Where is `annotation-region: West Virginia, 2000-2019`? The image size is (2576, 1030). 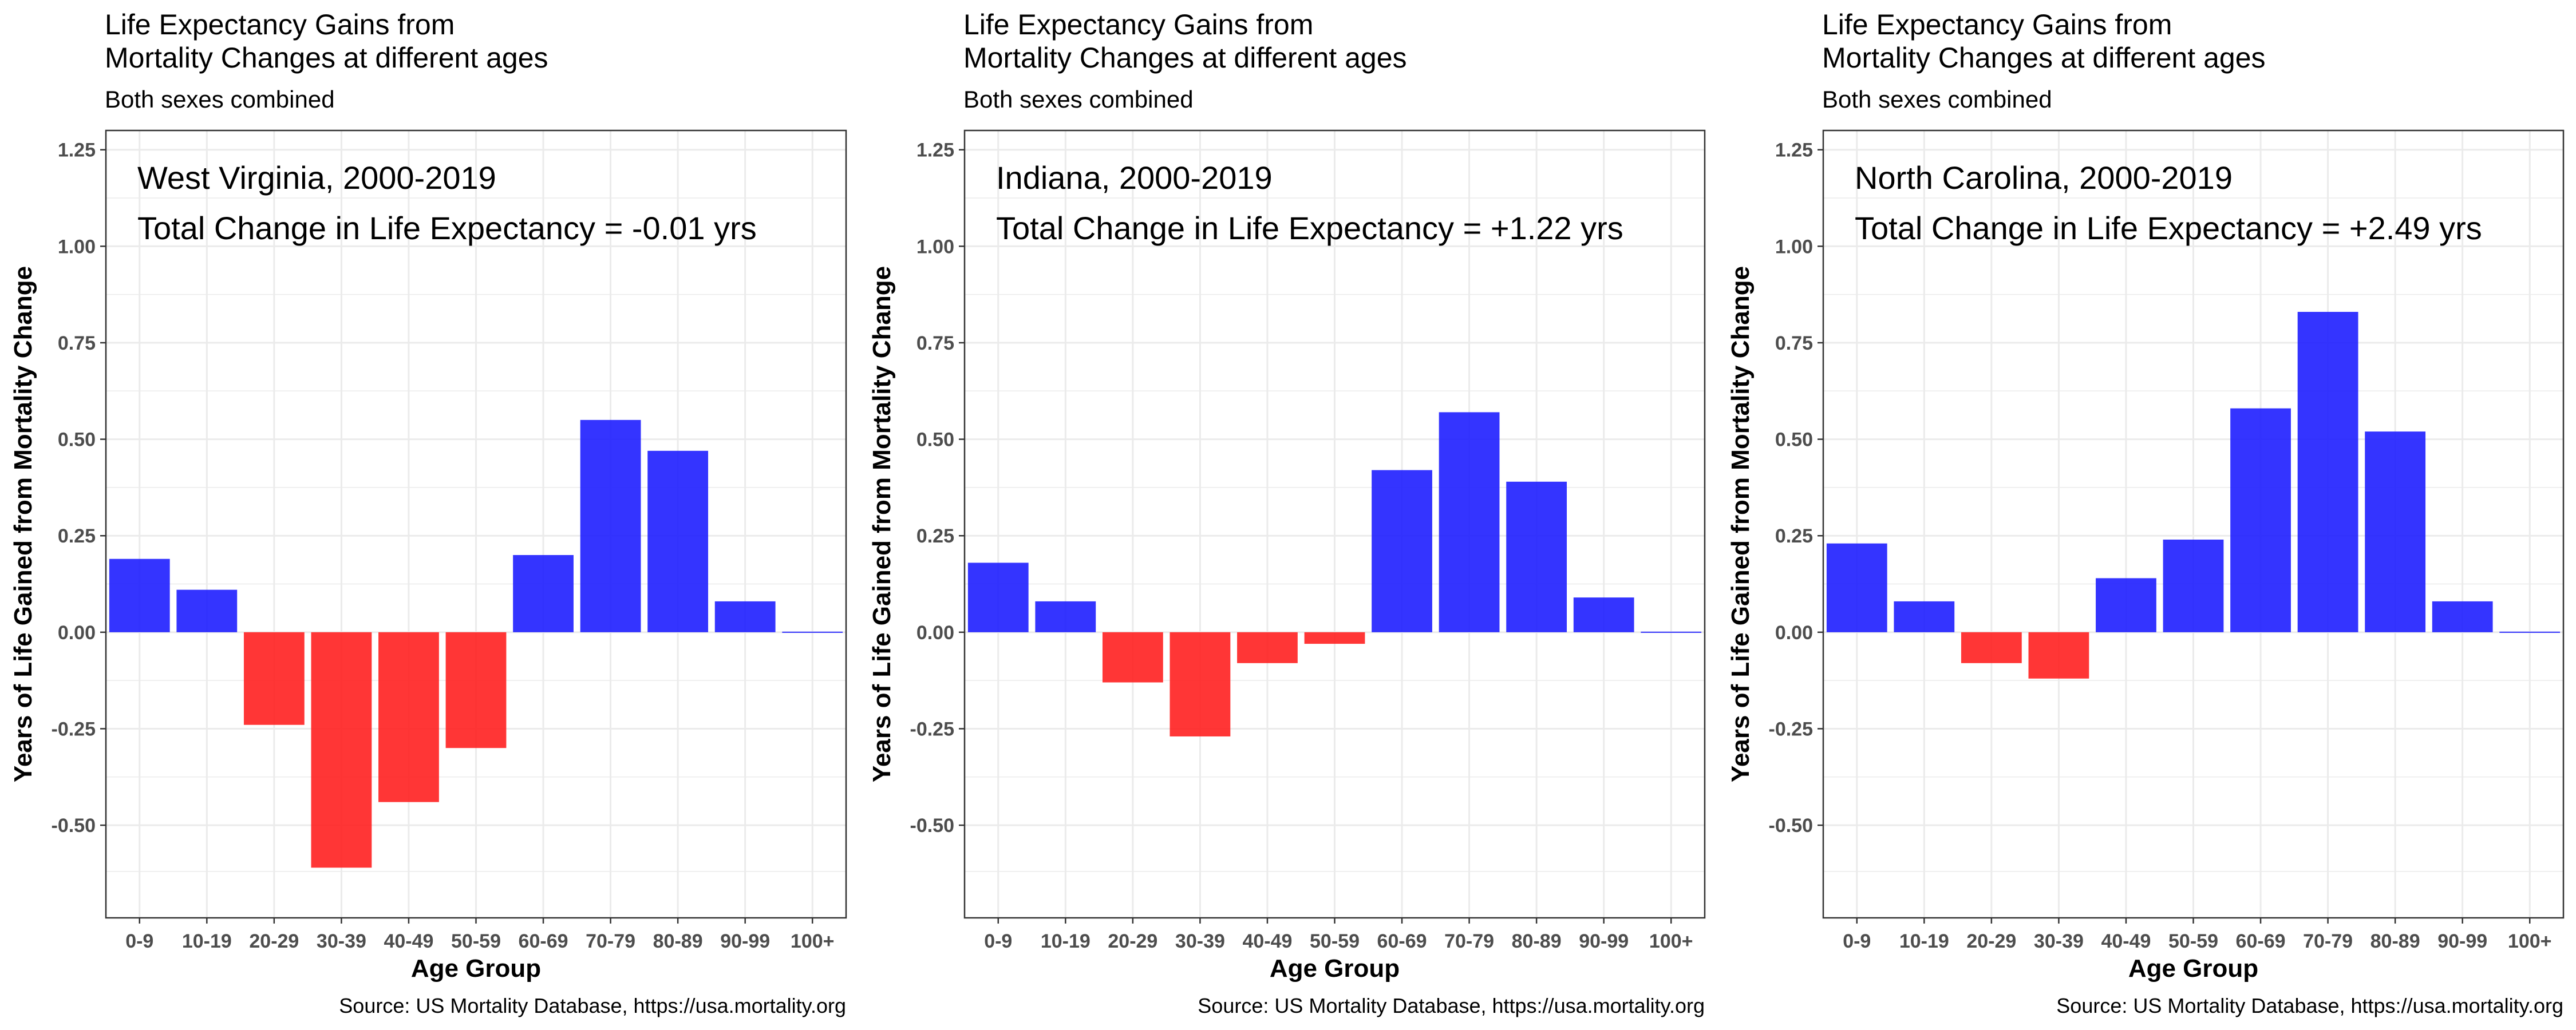 annotation-region: West Virginia, 2000-2019 is located at coordinates (316, 178).